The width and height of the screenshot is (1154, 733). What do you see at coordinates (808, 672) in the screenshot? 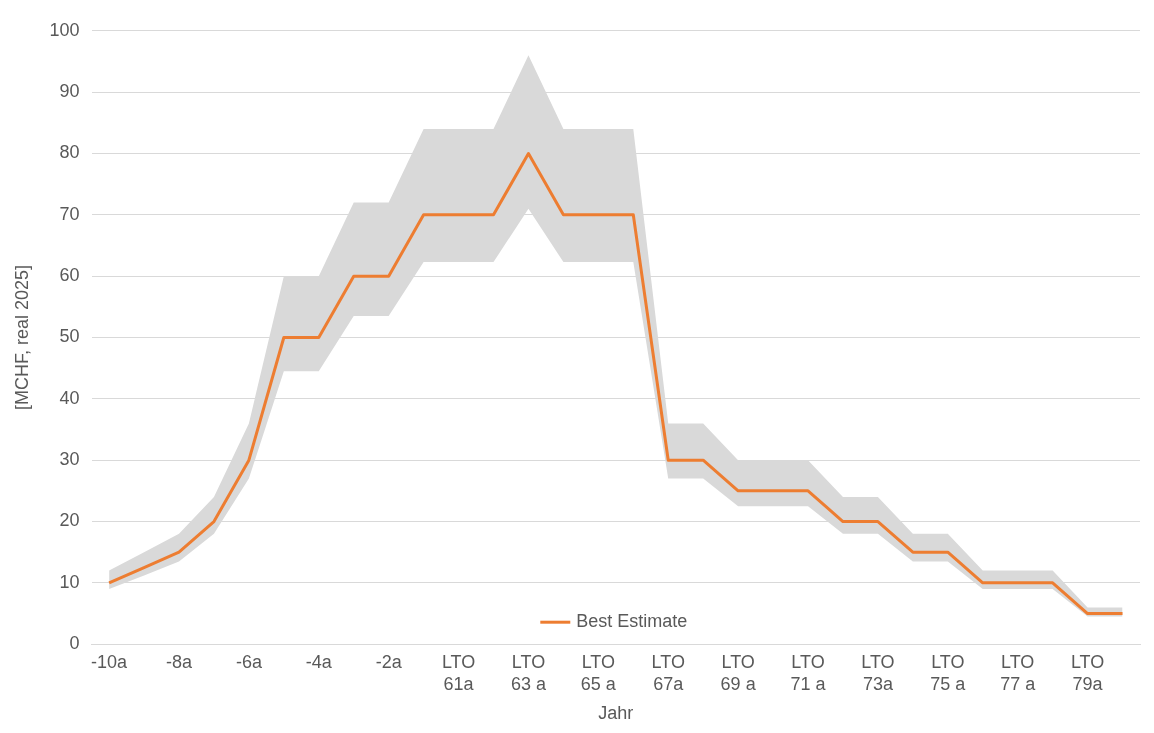
I see `x-tick-label: LTO 71 a` at bounding box center [808, 672].